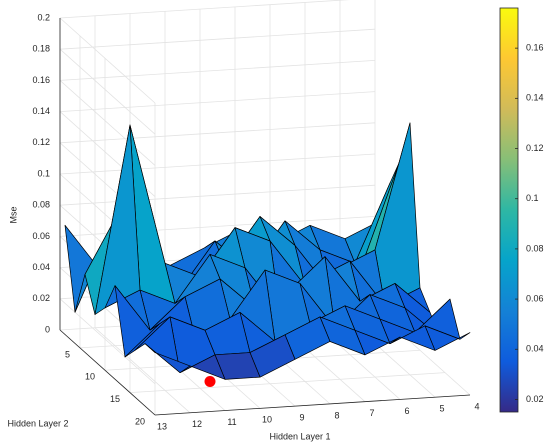 This screenshot has height=445, width=550. I want to click on y-tick-label: 5, so click(67, 354).